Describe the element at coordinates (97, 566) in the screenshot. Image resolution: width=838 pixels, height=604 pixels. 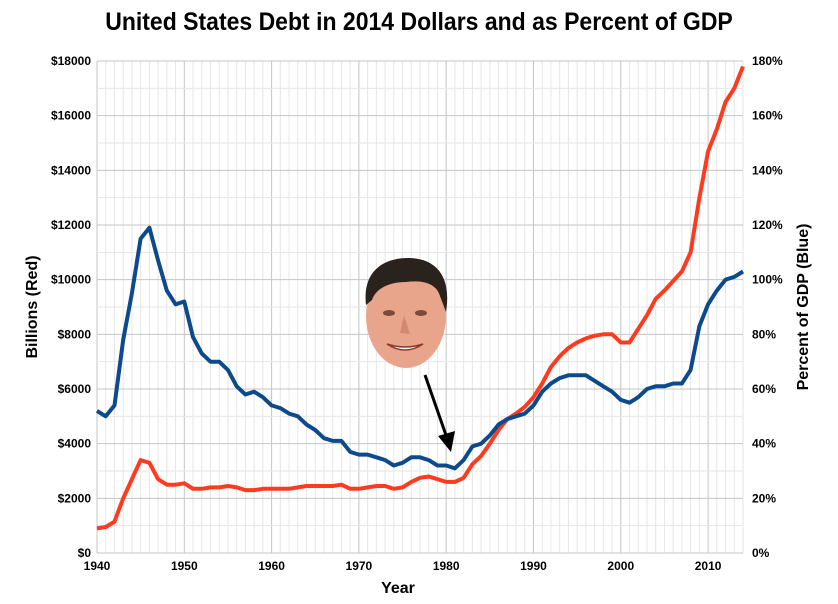
I see `x-tick-label: 1940` at that location.